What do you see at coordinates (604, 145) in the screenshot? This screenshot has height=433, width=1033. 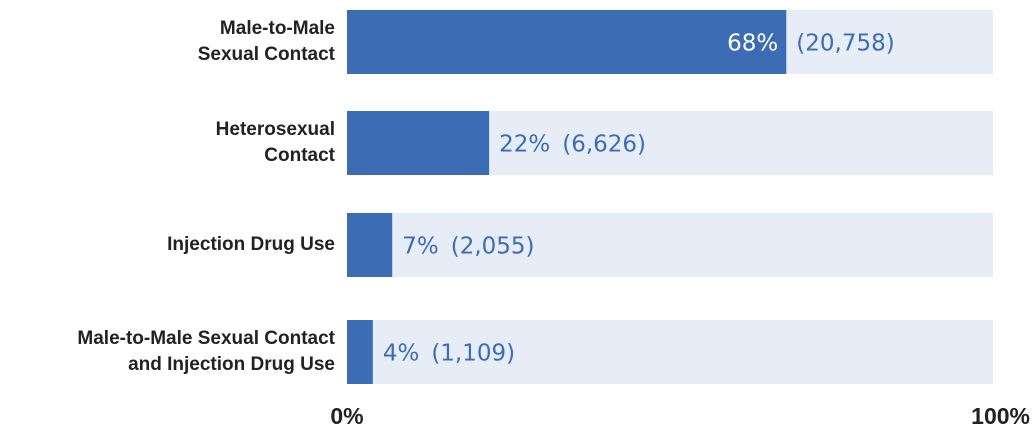 I see `count-label: (6,626)` at bounding box center [604, 145].